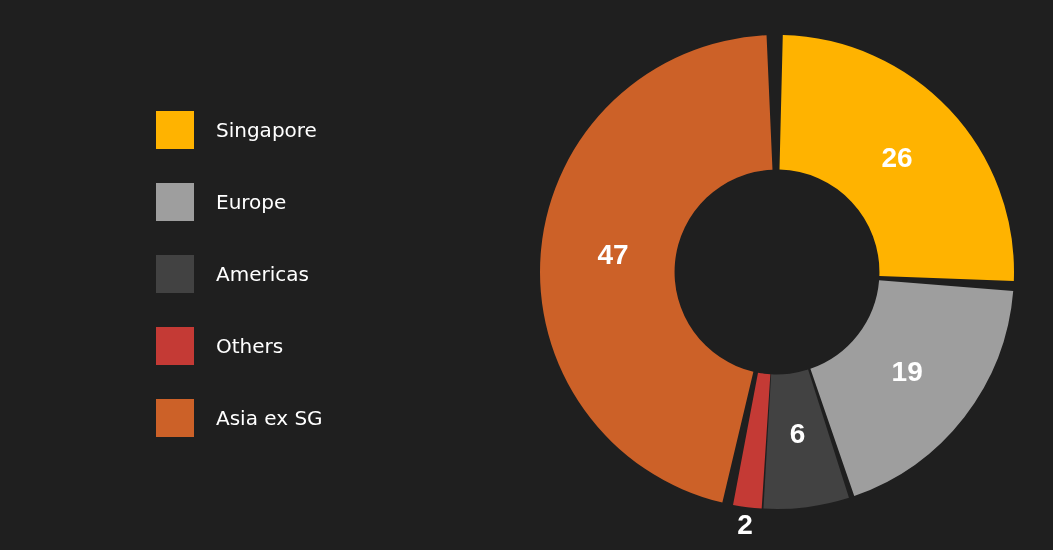 The height and width of the screenshot is (550, 1053). I want to click on data-label: 47, so click(613, 255).